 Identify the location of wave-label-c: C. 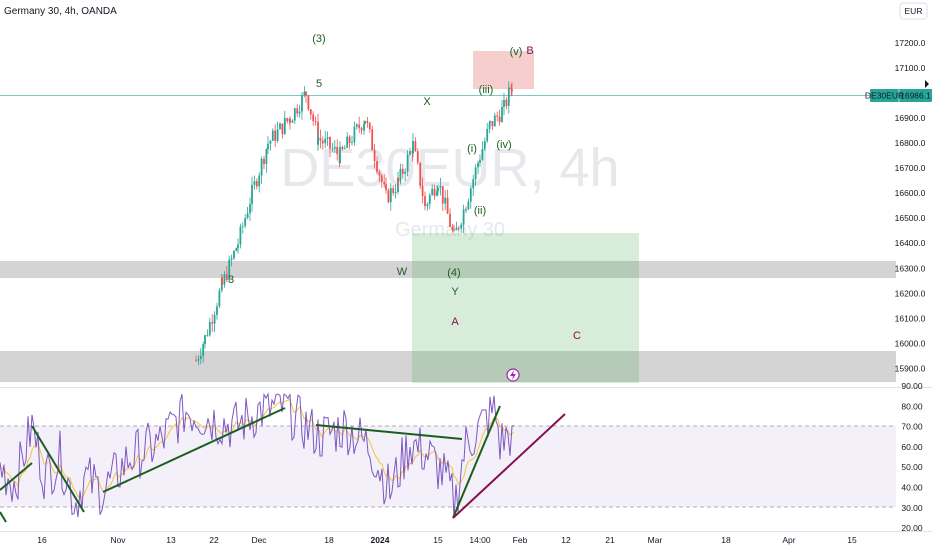
(577, 336).